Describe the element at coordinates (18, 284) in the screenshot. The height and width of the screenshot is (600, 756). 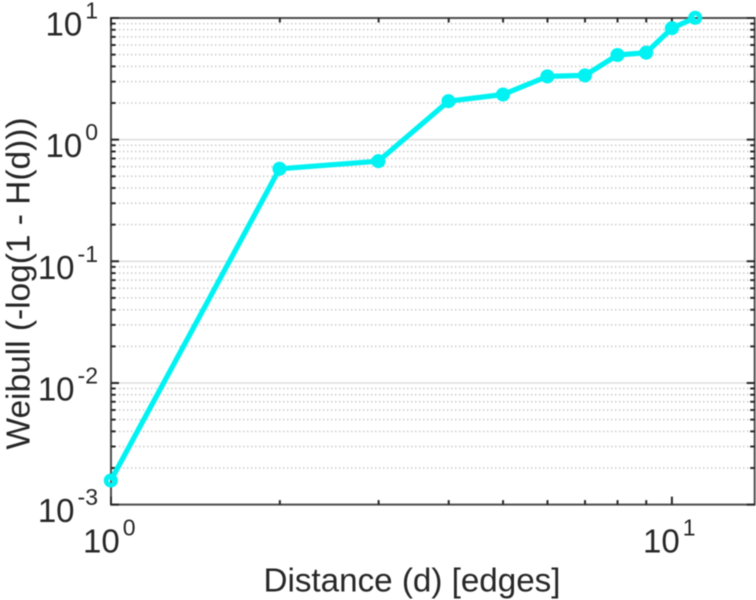
I see `svg-text: Weibull (-log(1 - H(d)))` at that location.